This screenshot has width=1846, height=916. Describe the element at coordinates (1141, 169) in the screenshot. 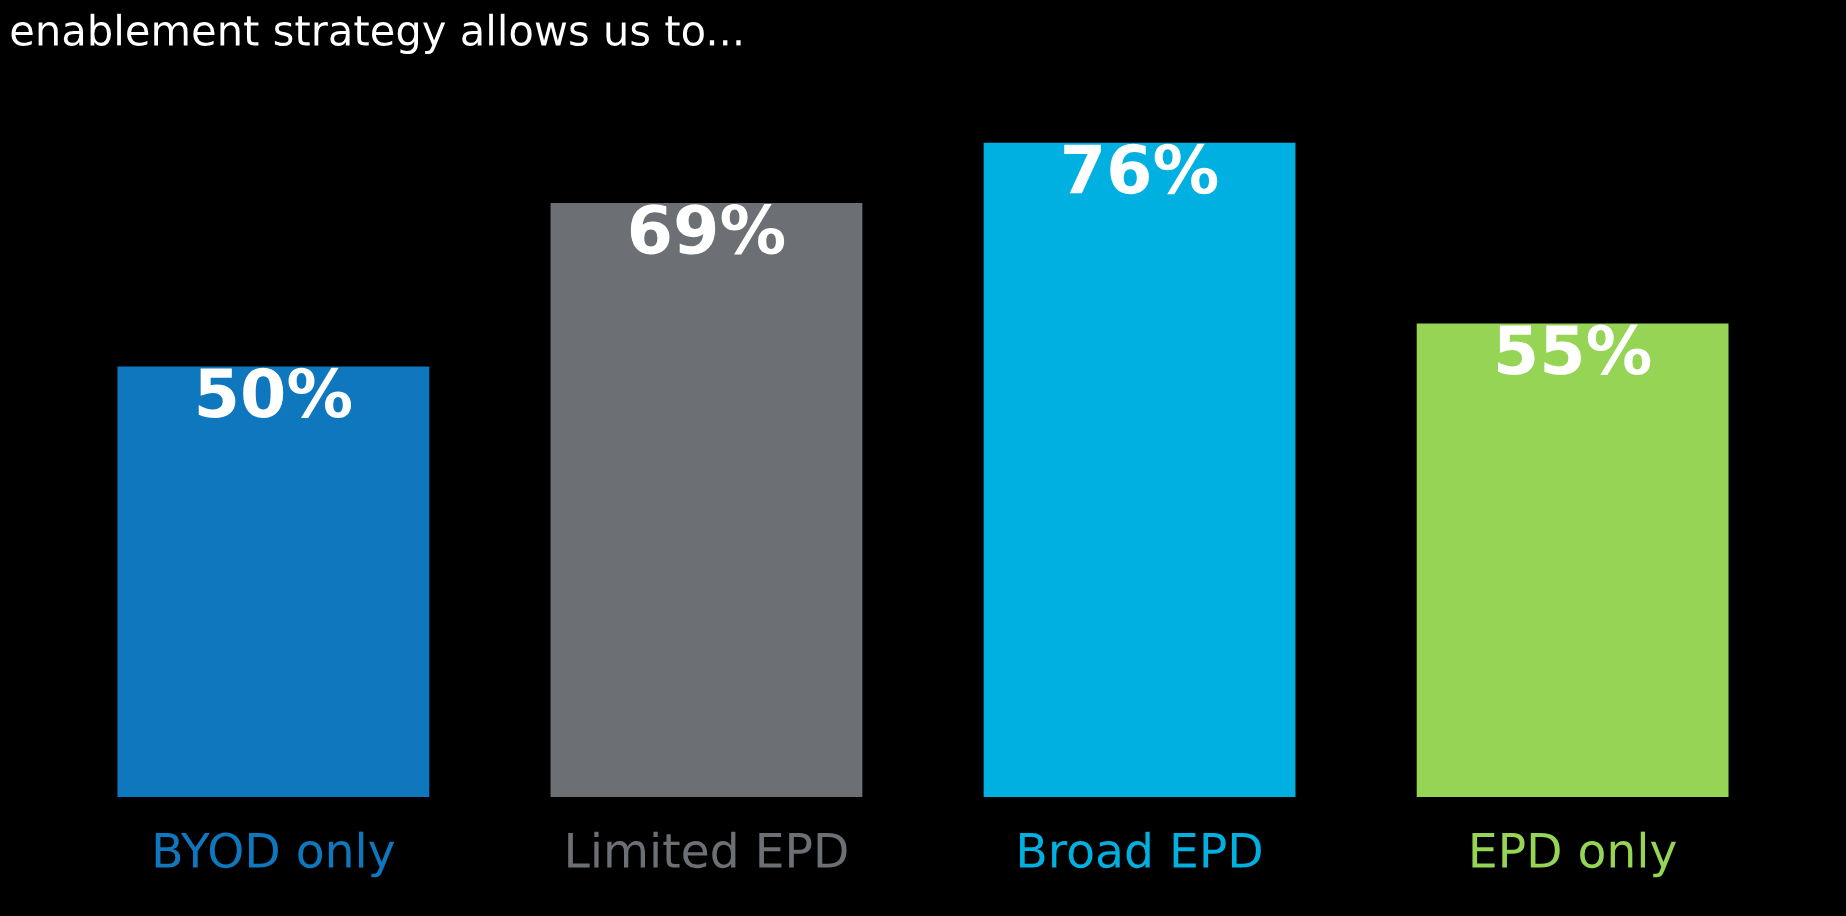

I see `data-label: 76%` at that location.